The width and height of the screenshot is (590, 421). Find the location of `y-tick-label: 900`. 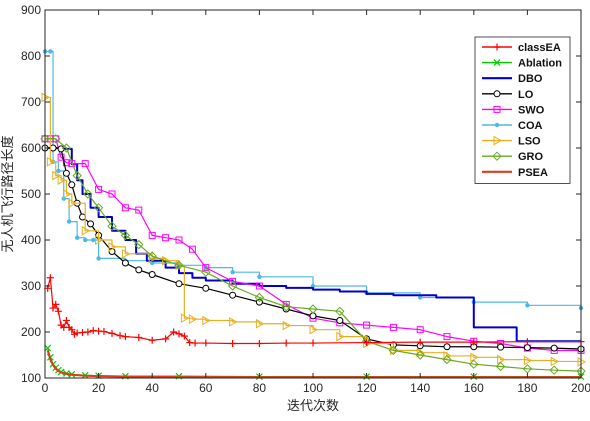

y-tick-label: 900 is located at coordinates (31, 10).